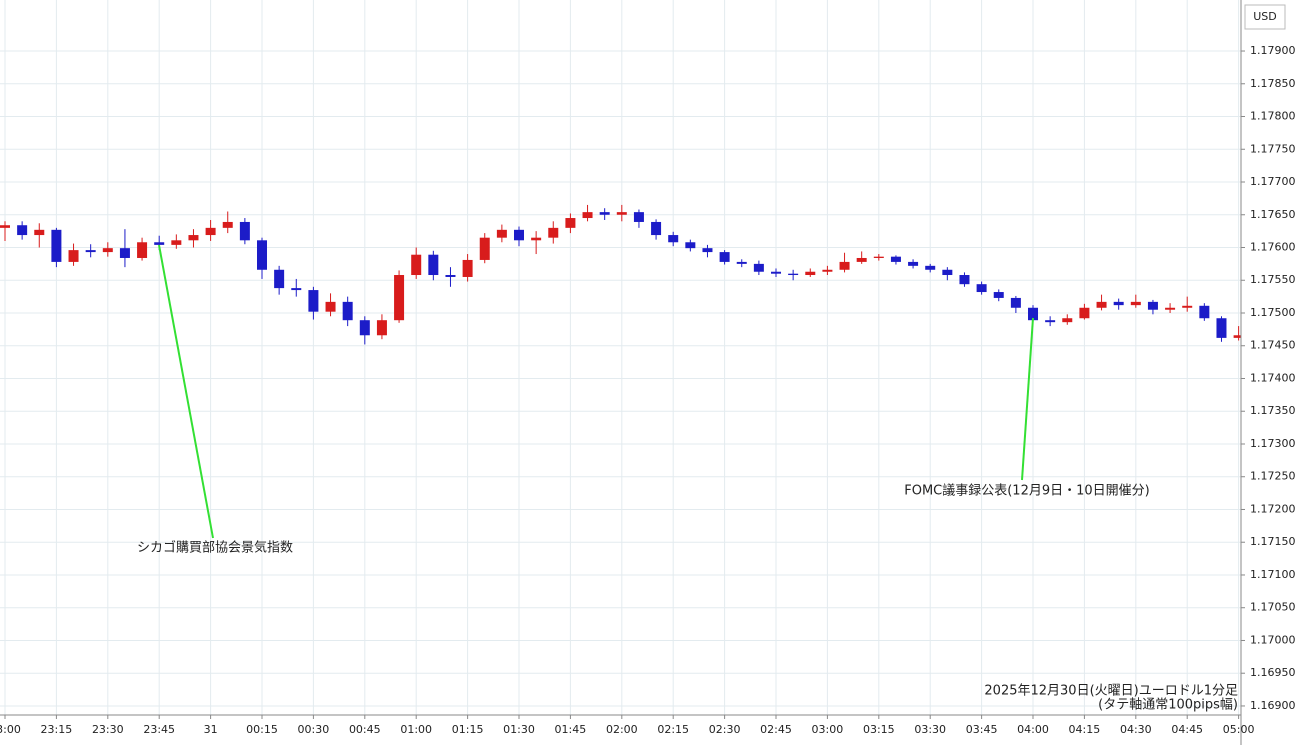 This screenshot has width=1300, height=749. Describe the element at coordinates (1273, 476) in the screenshot. I see `y-tick-label: 1.17250` at that location.